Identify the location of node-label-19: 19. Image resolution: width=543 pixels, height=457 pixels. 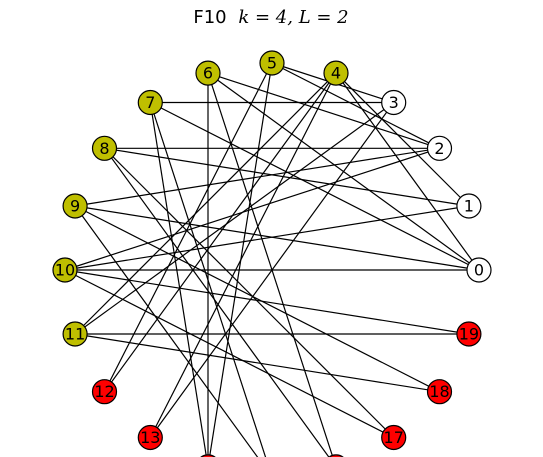
(469, 334).